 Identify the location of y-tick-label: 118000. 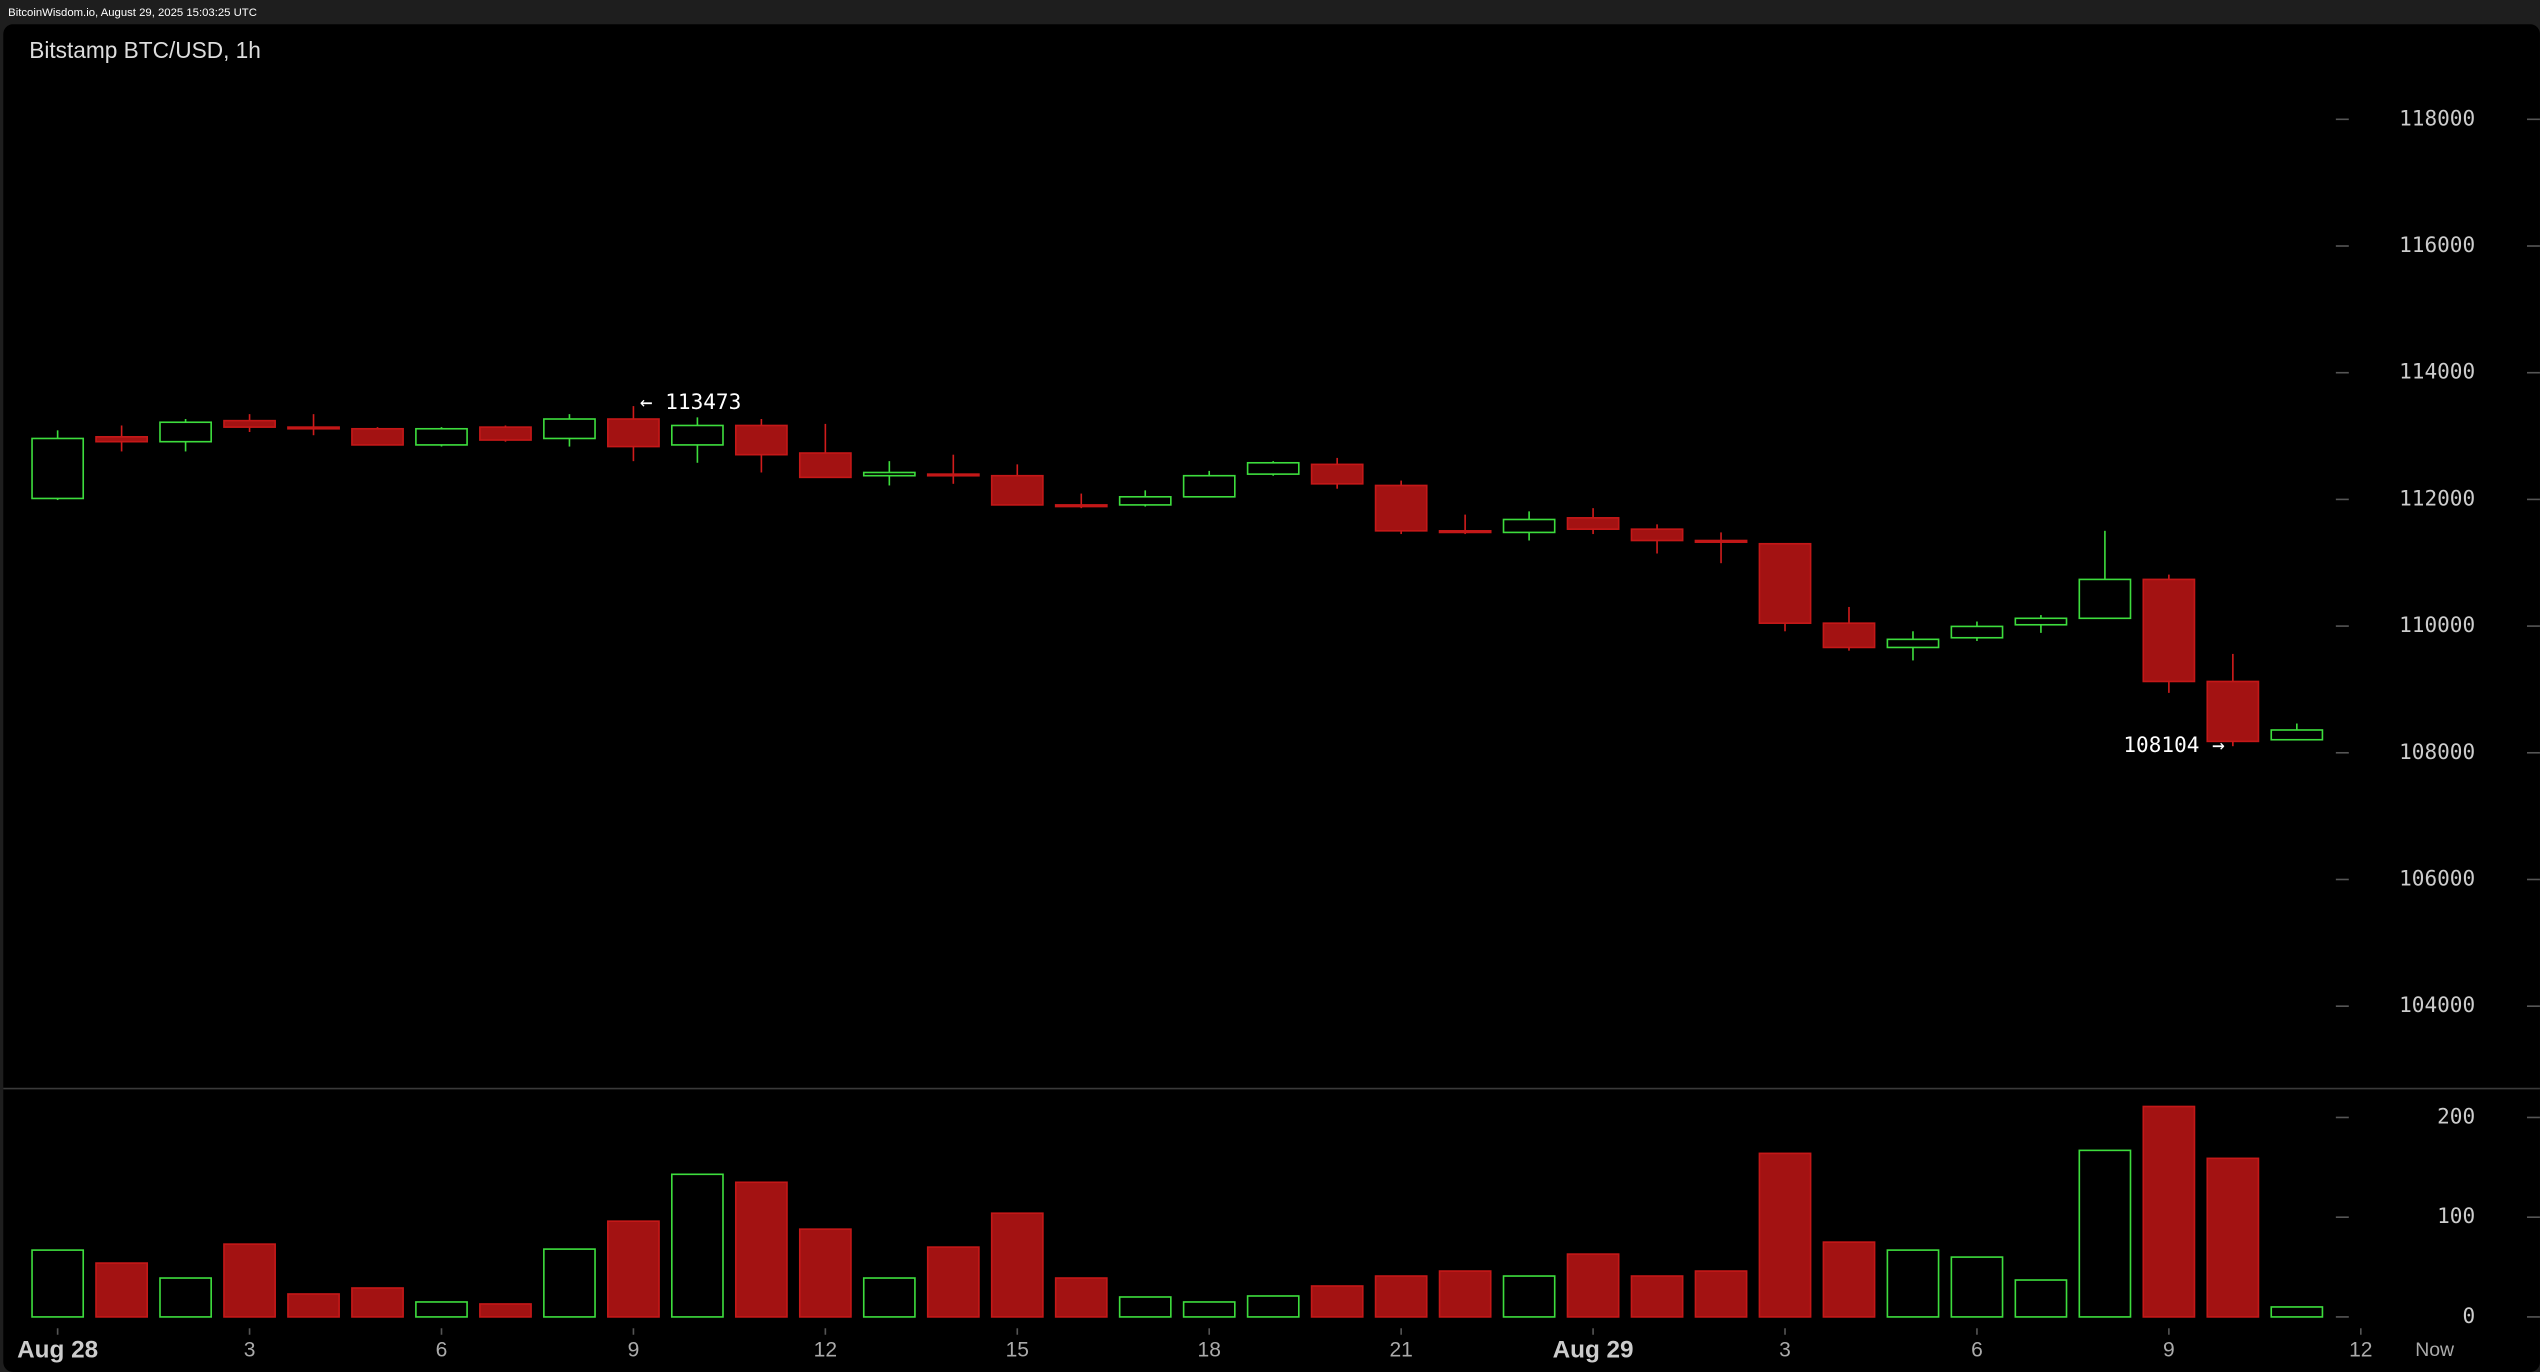
(2437, 117).